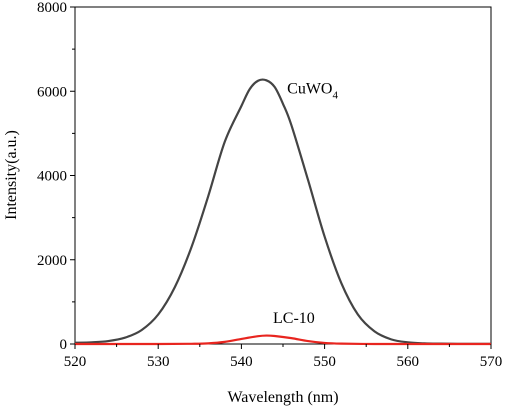 This screenshot has height=406, width=505. Describe the element at coordinates (282, 397) in the screenshot. I see `x-axis-title: Wavelength (nm)` at that location.